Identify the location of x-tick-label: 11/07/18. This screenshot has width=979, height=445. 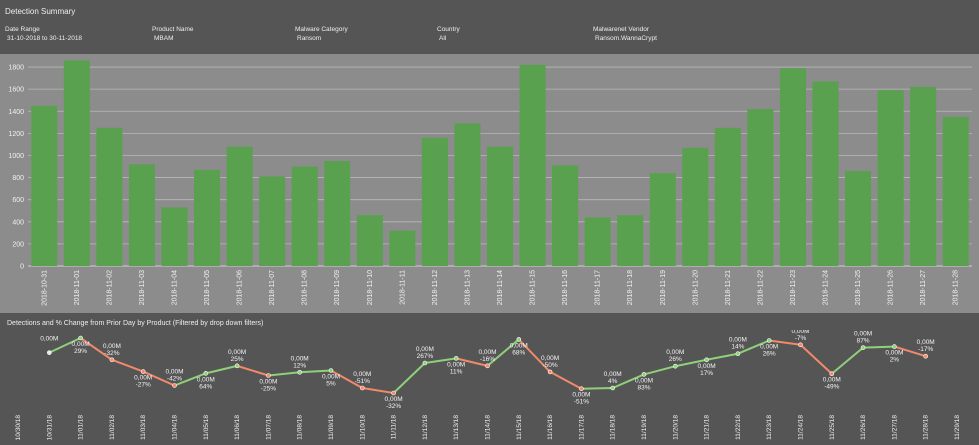
(268, 427).